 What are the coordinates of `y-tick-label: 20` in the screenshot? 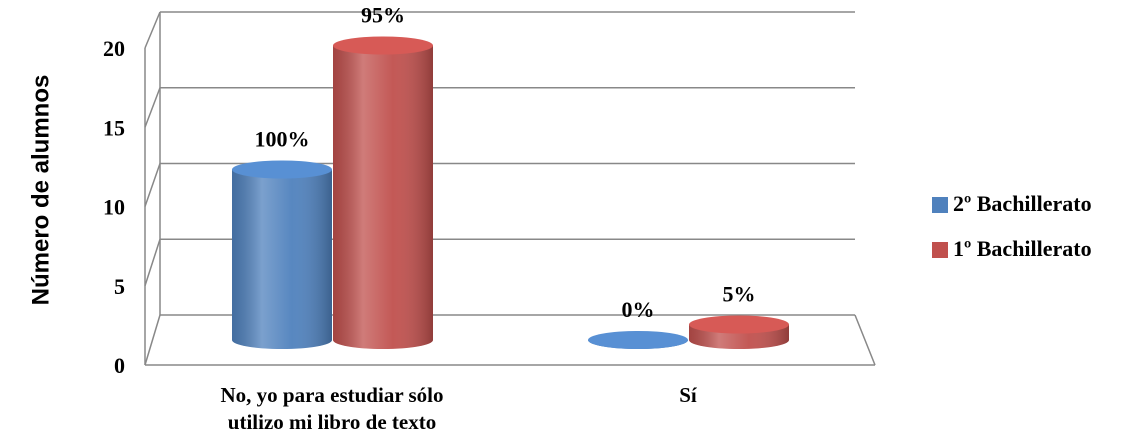 It's located at (114, 48).